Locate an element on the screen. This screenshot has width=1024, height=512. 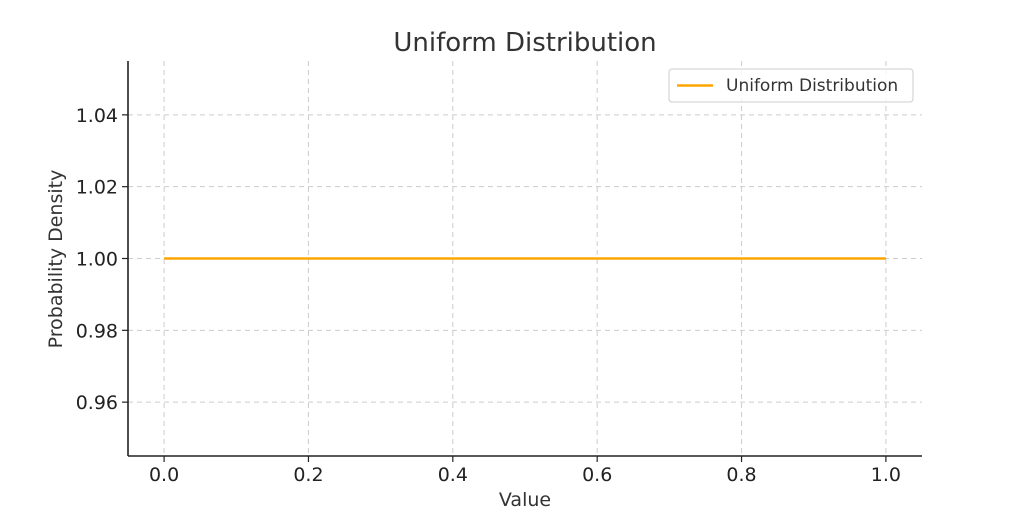
x-tick-label: 0.4 is located at coordinates (453, 475).